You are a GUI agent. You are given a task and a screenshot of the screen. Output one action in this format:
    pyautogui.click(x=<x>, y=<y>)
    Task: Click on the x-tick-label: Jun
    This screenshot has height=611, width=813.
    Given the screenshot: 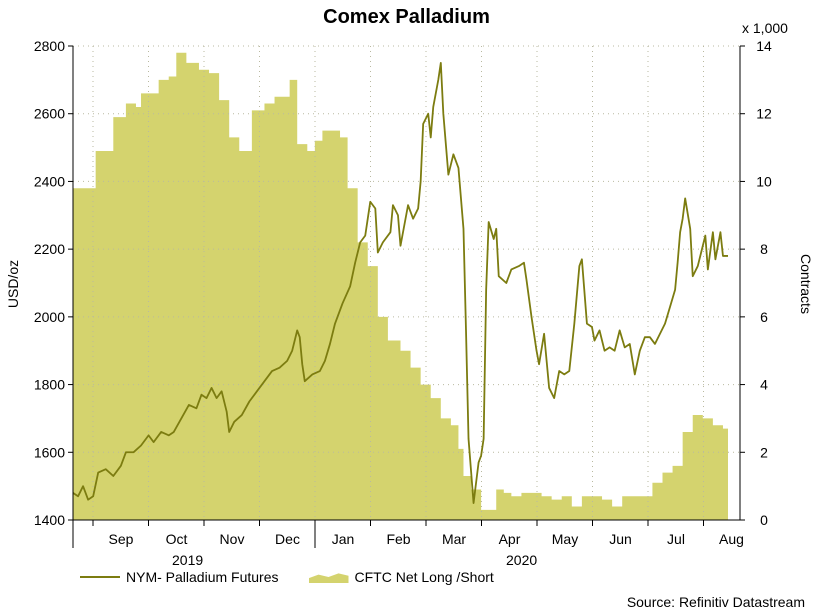 What is the action you would take?
    pyautogui.click(x=620, y=539)
    